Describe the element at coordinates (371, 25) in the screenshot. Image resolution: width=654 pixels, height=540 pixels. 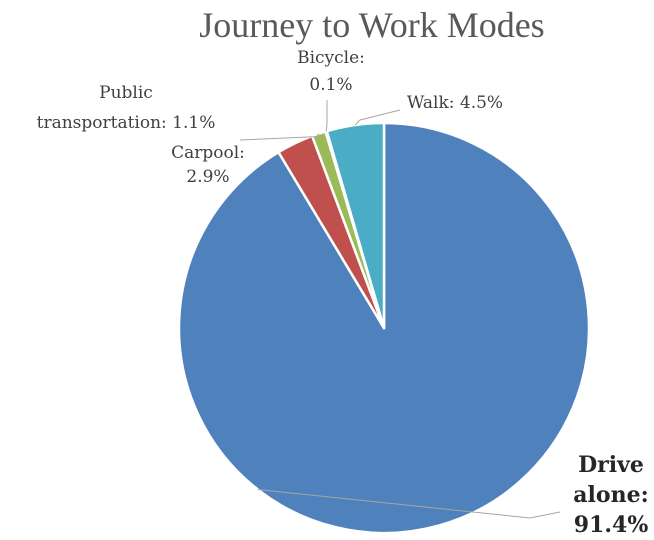
I see `chart-title: Journey to Work Modes` at that location.